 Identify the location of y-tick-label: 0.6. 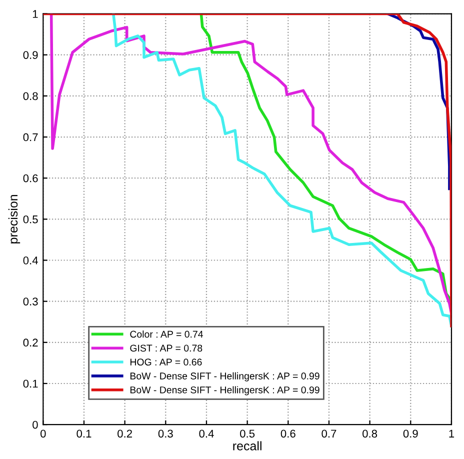
(30, 178).